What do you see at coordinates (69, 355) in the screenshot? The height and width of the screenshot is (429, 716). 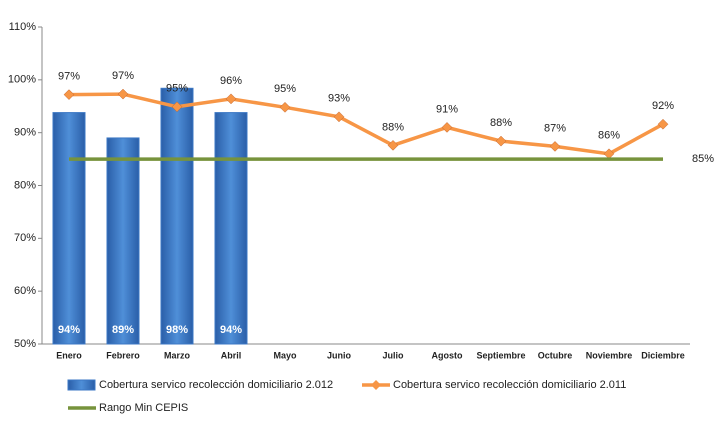 I see `x-tick-label: Enero` at bounding box center [69, 355].